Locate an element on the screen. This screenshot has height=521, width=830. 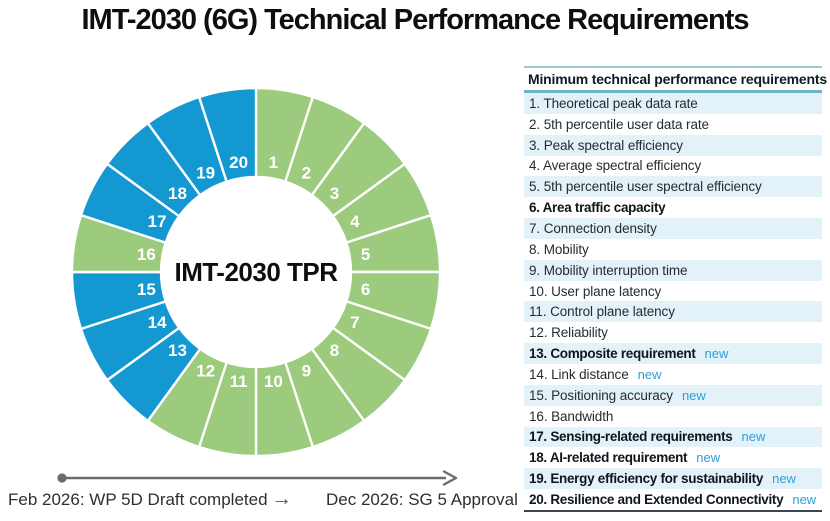
requirement-row: 9. Mobility interruption time is located at coordinates (673, 270).